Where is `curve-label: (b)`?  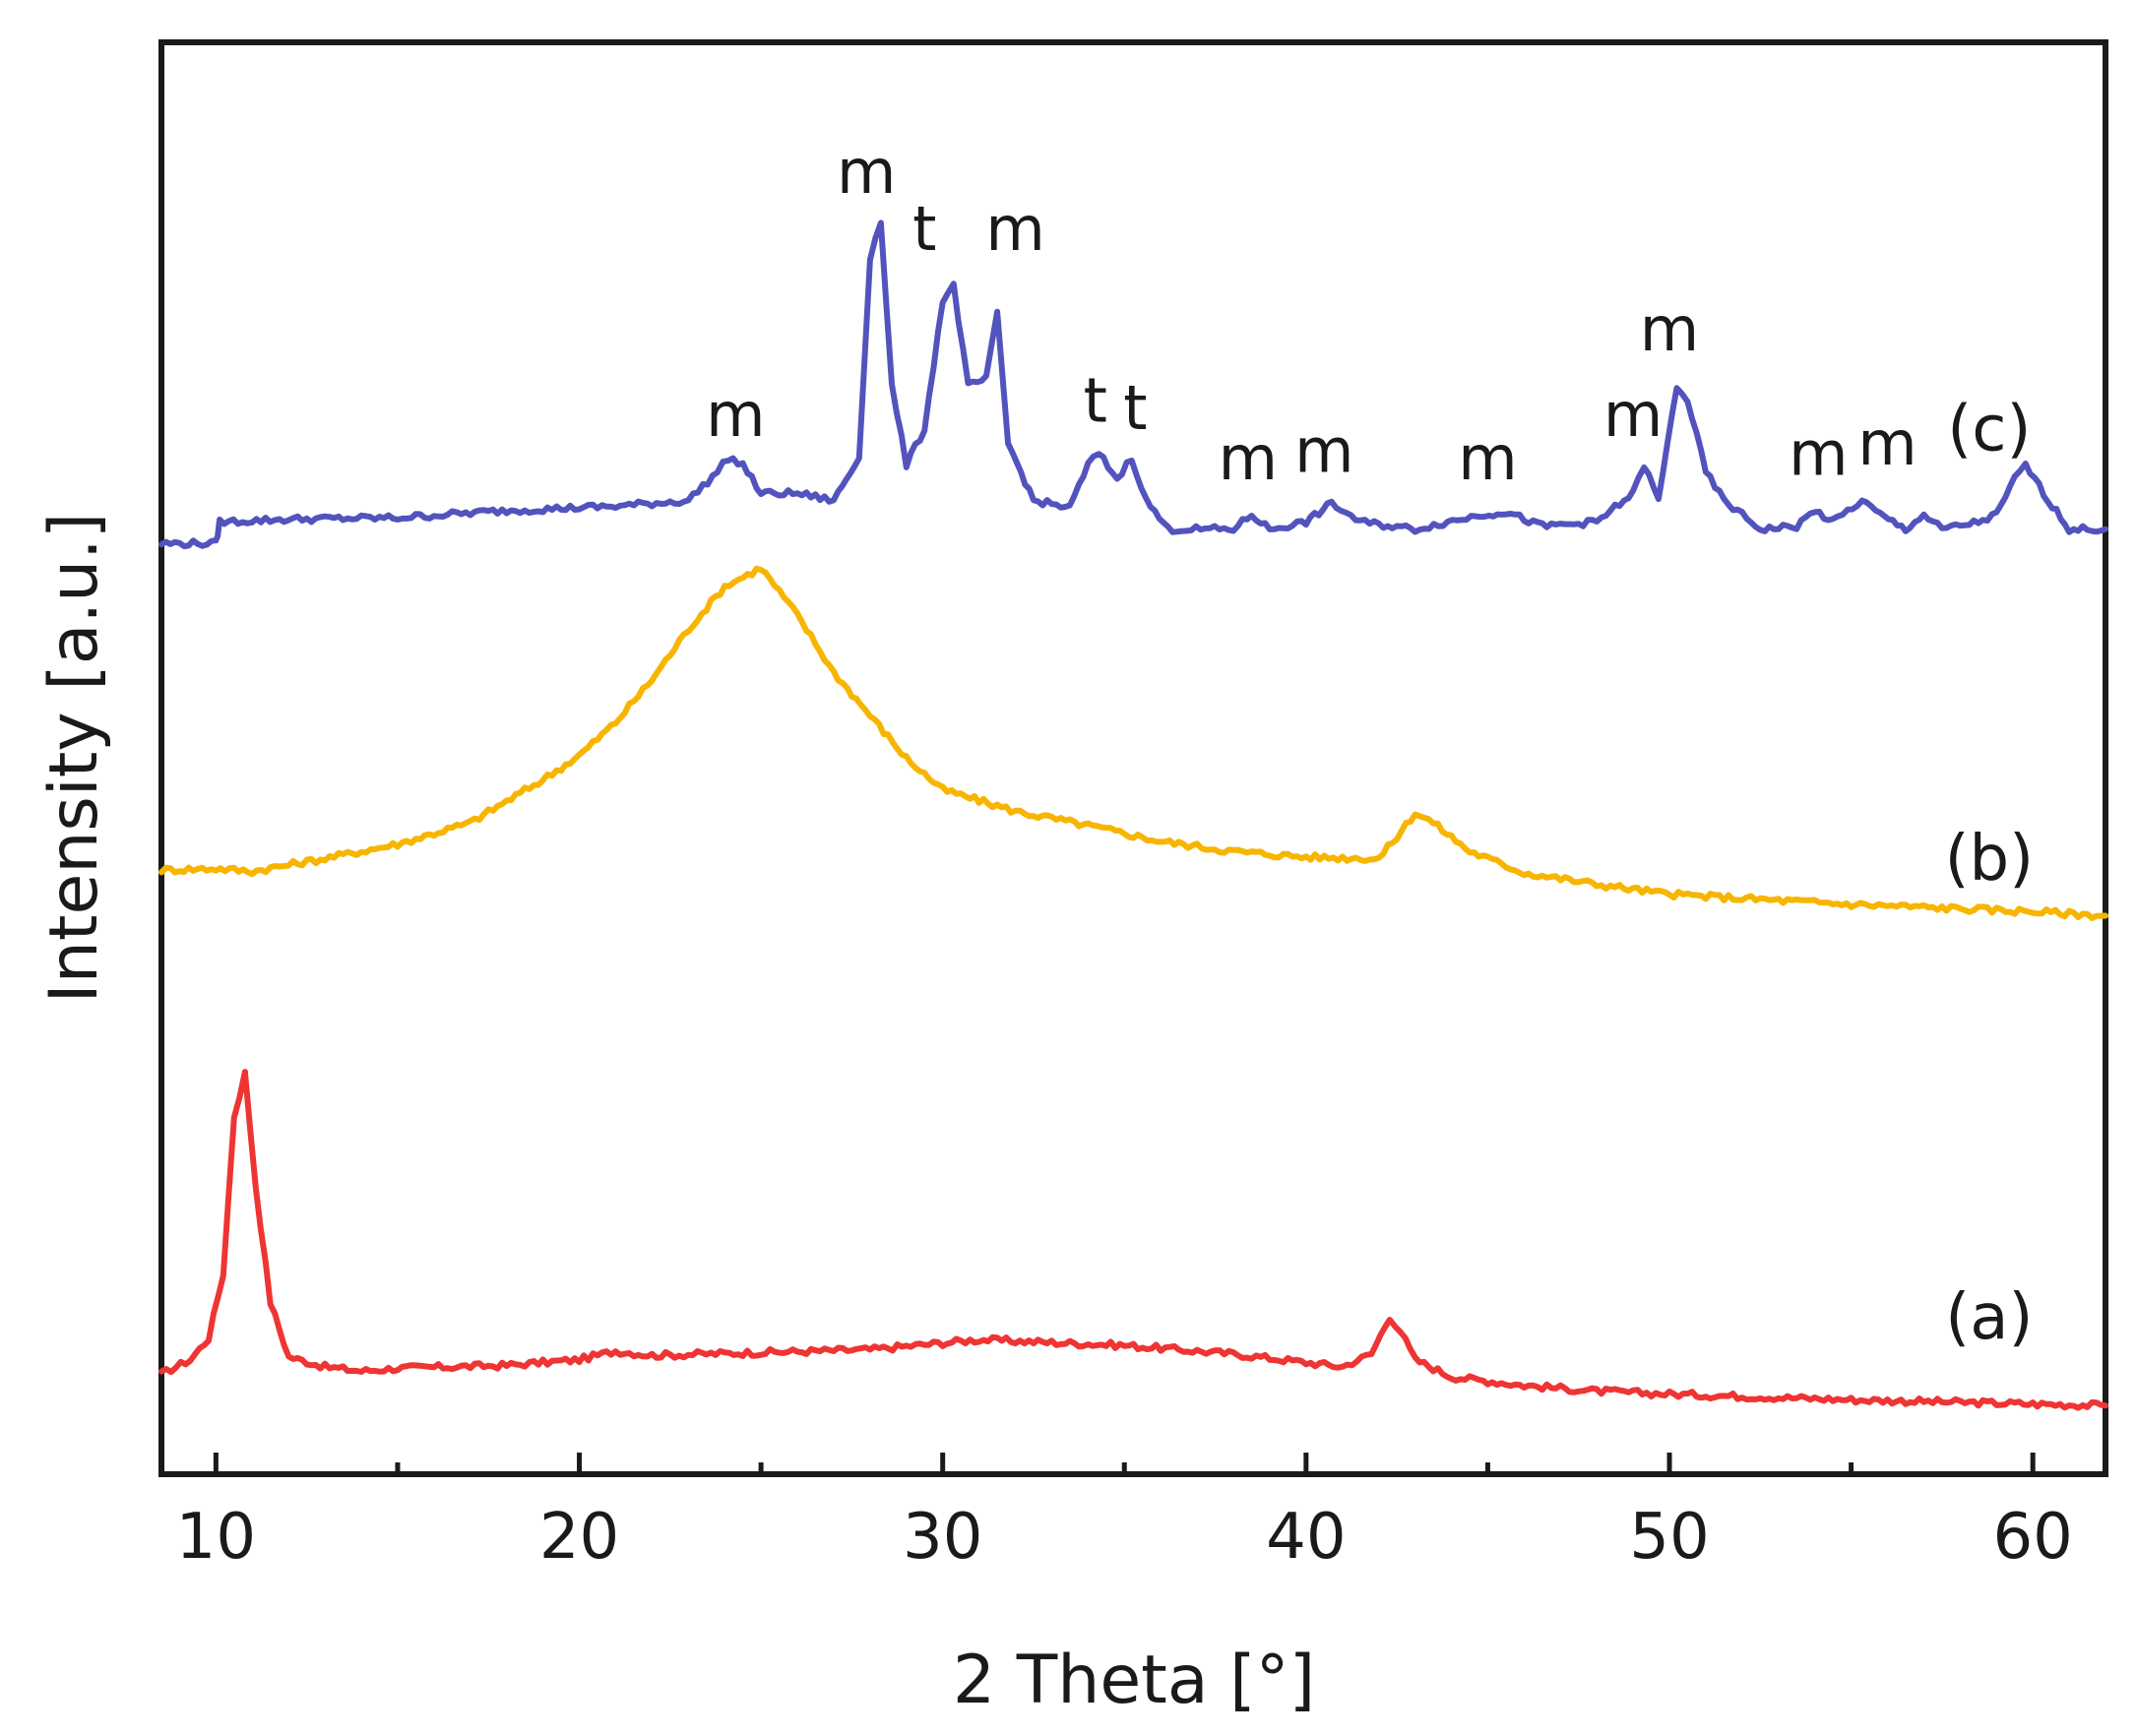 curve-label: (b) is located at coordinates (1990, 859).